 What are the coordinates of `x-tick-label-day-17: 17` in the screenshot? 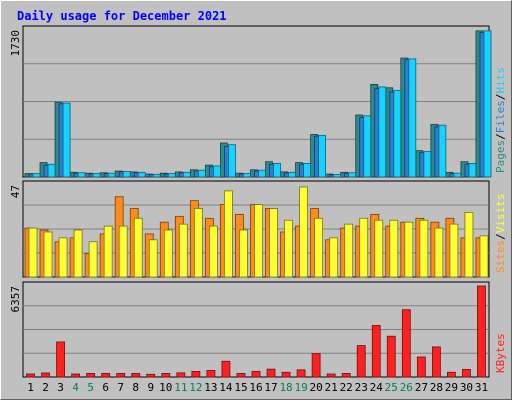 It's located at (270, 387).